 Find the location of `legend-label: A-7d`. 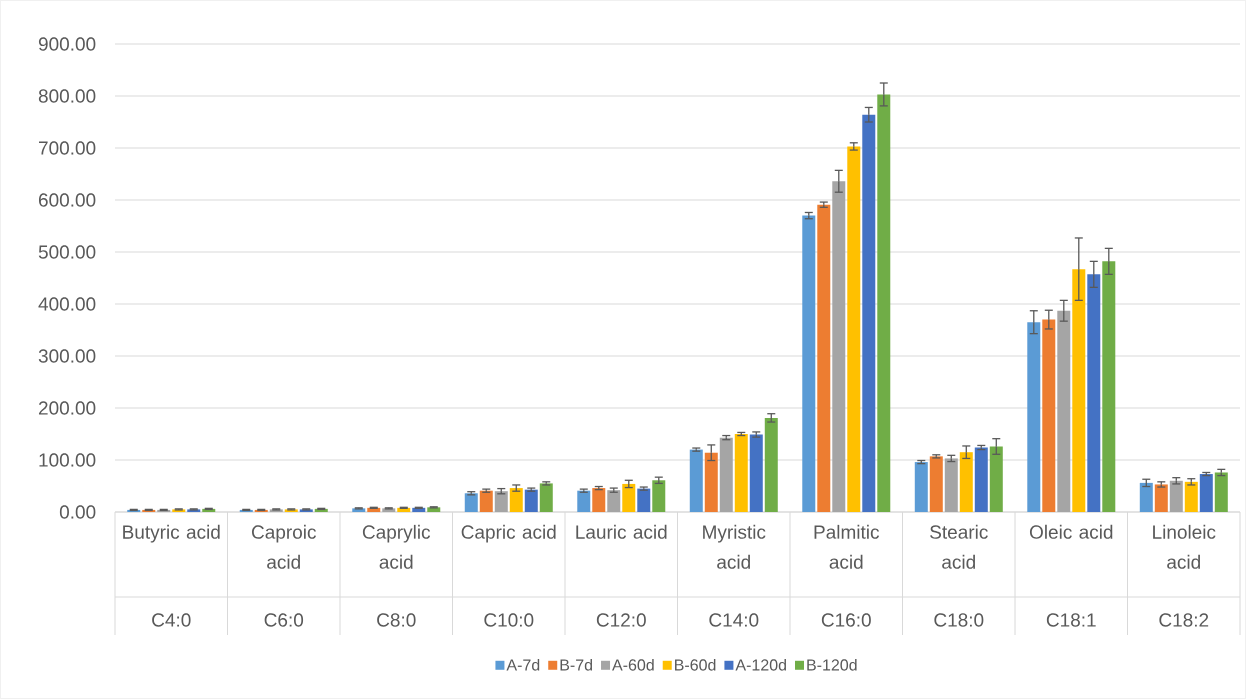

legend-label: A-7d is located at coordinates (523, 664).